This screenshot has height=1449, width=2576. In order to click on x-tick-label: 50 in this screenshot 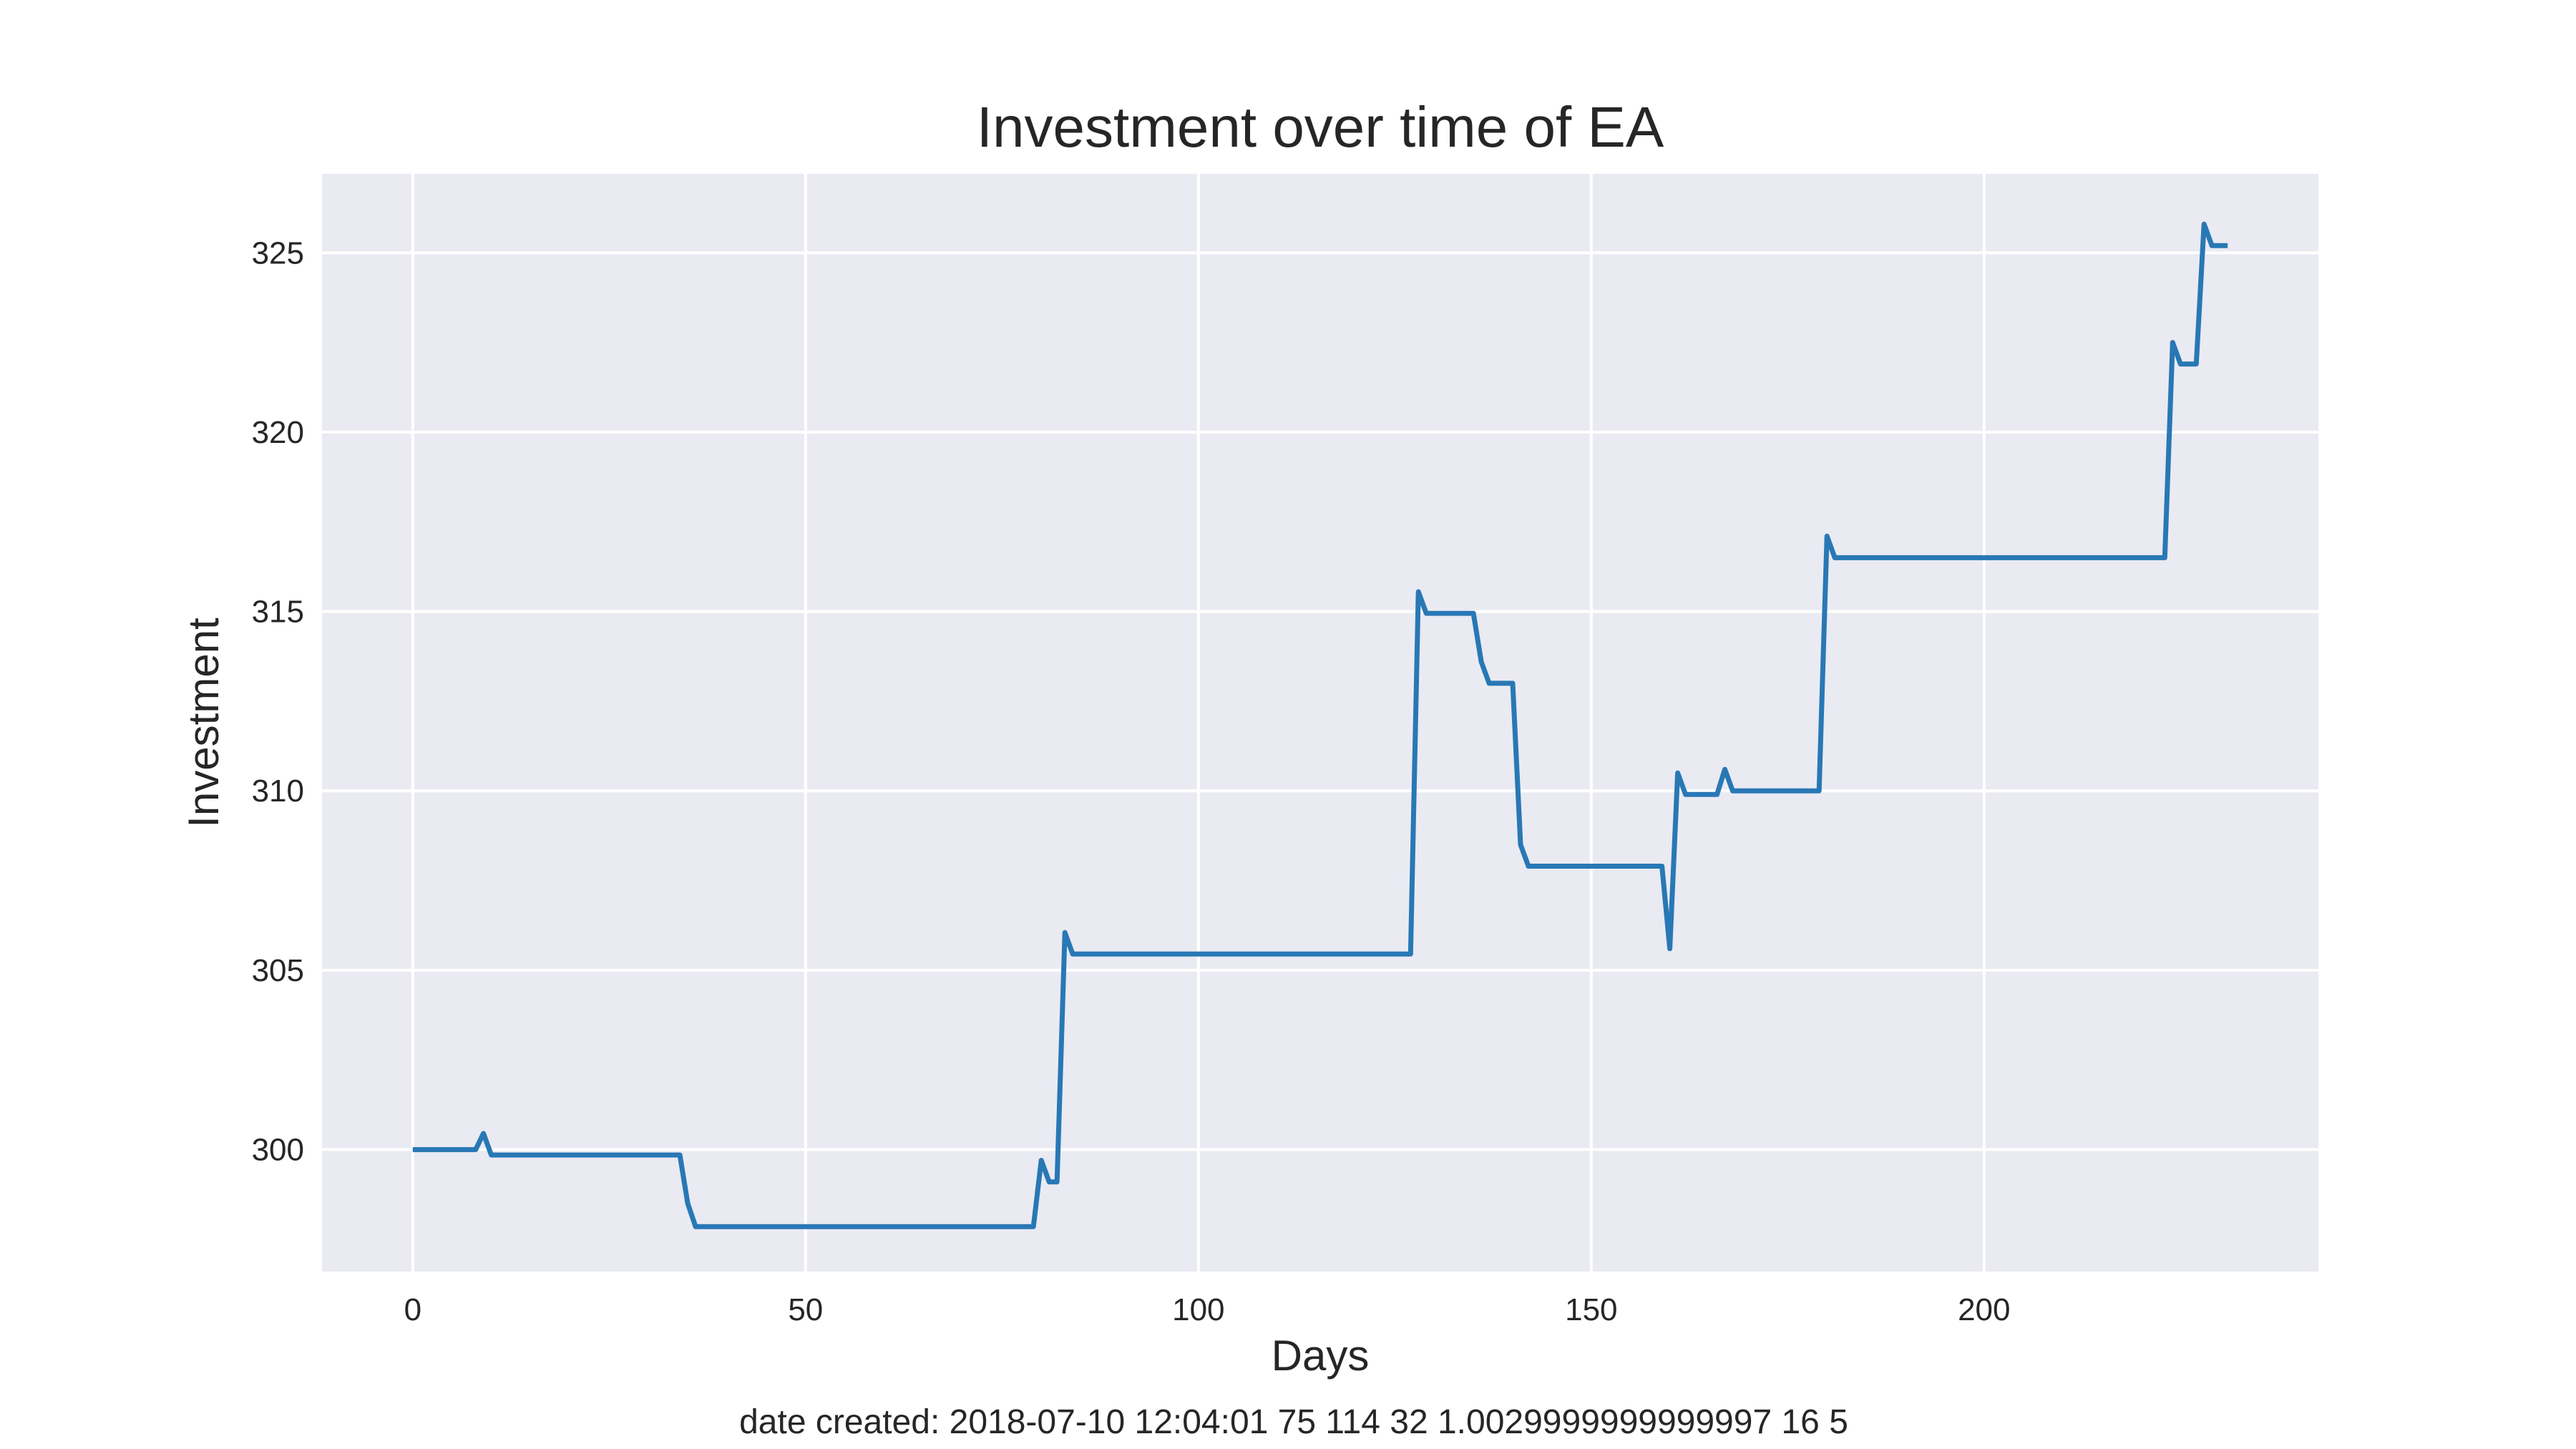, I will do `click(805, 1309)`.